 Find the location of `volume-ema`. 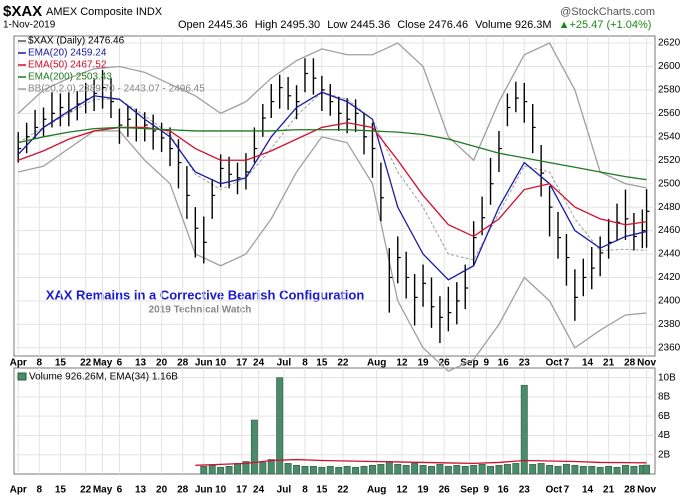

volume-ema is located at coordinates (421, 462).